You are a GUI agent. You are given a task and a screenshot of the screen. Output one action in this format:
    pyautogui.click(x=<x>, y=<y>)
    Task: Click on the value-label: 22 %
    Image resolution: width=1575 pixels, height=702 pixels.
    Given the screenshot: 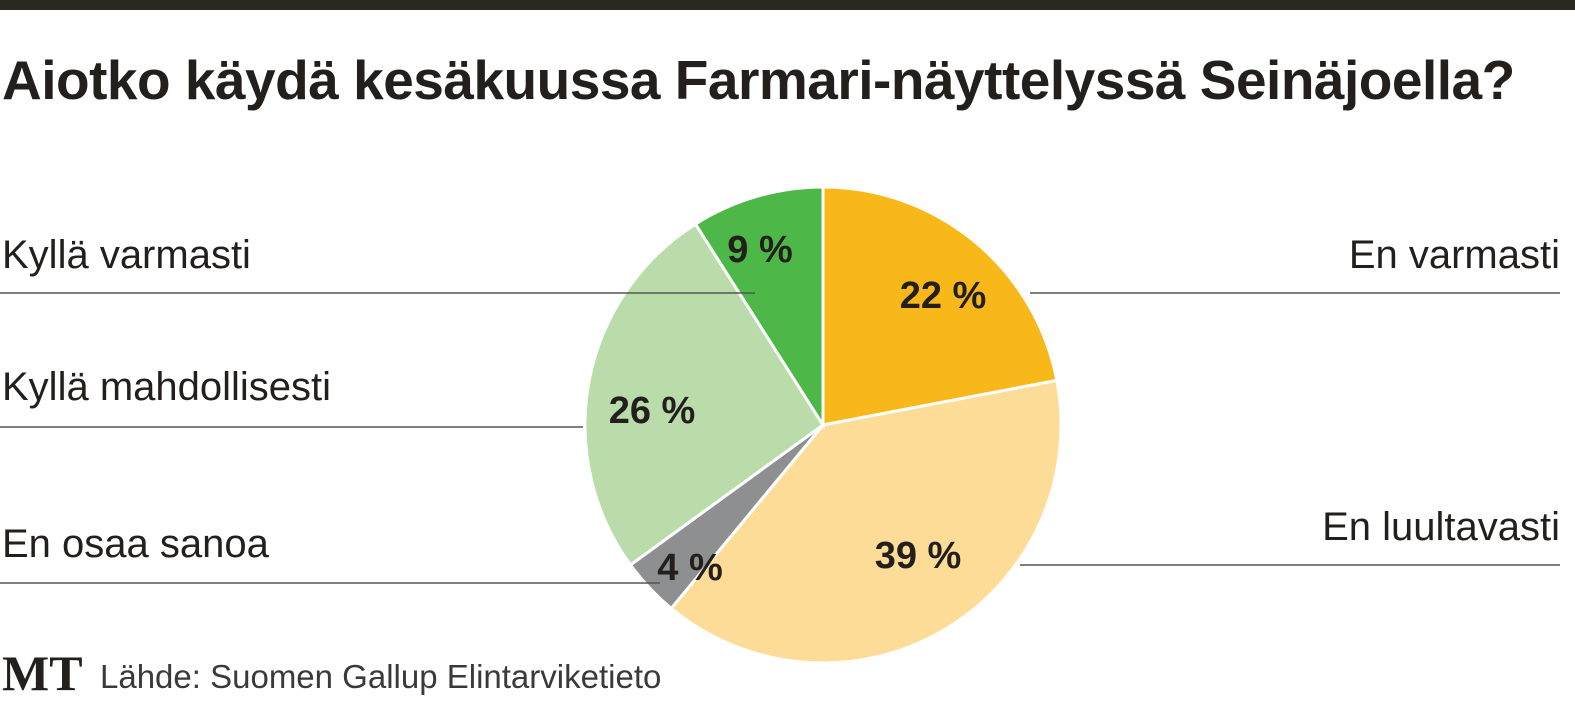 What is the action you would take?
    pyautogui.click(x=943, y=296)
    